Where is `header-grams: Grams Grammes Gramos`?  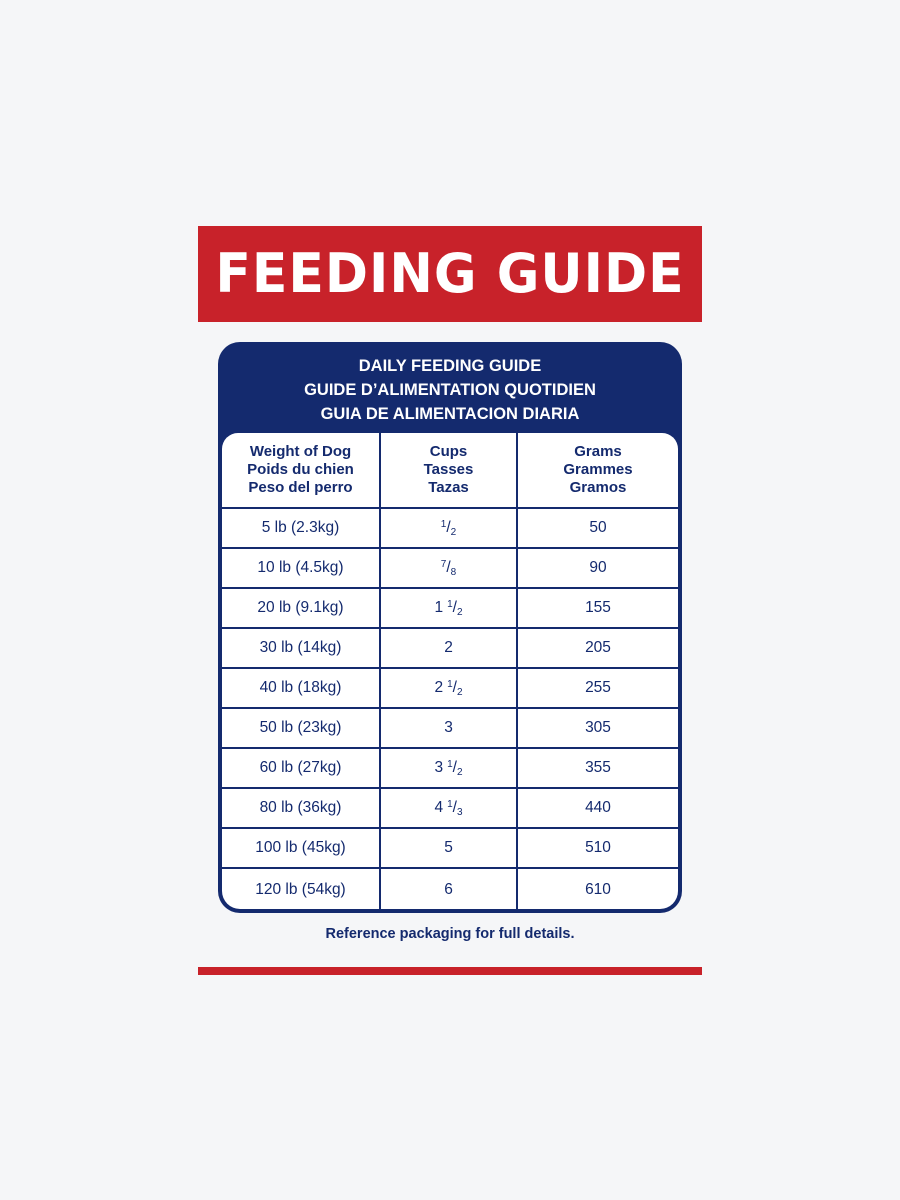 header-grams: Grams Grammes Gramos is located at coordinates (598, 470).